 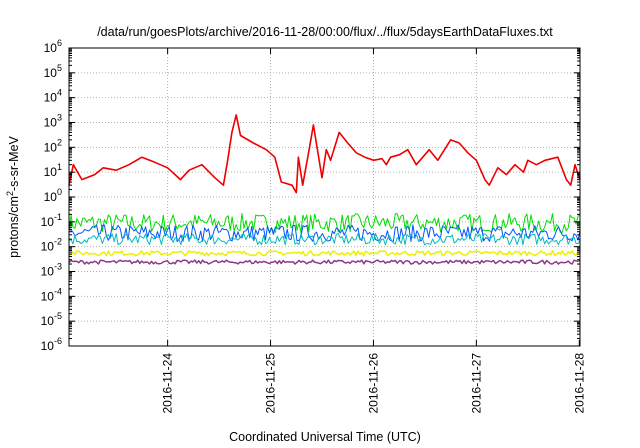 I want to click on y-tick-label-exponent: -5, so click(x=58, y=316).